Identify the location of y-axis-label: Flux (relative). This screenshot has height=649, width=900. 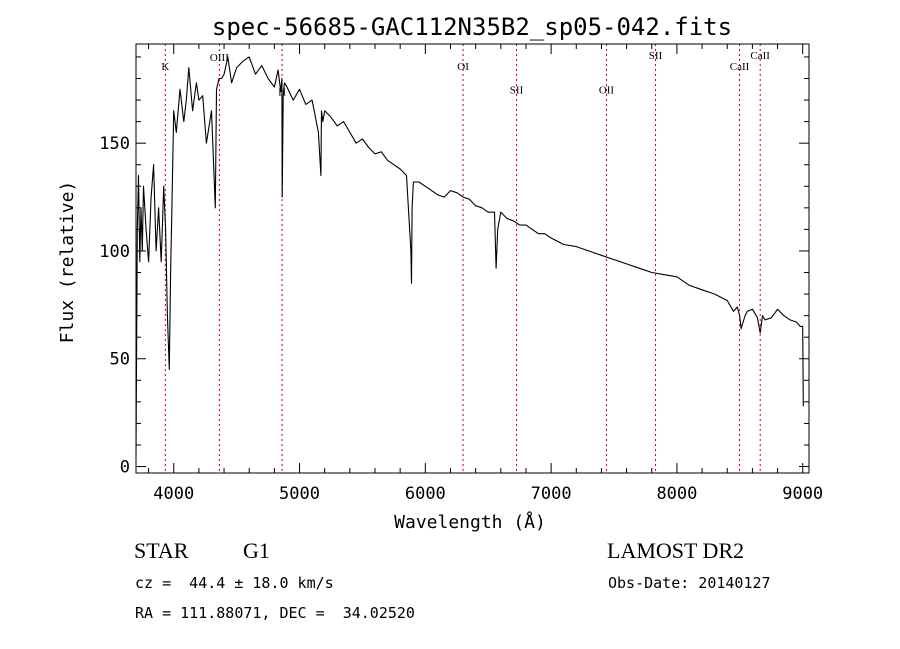
(67, 262).